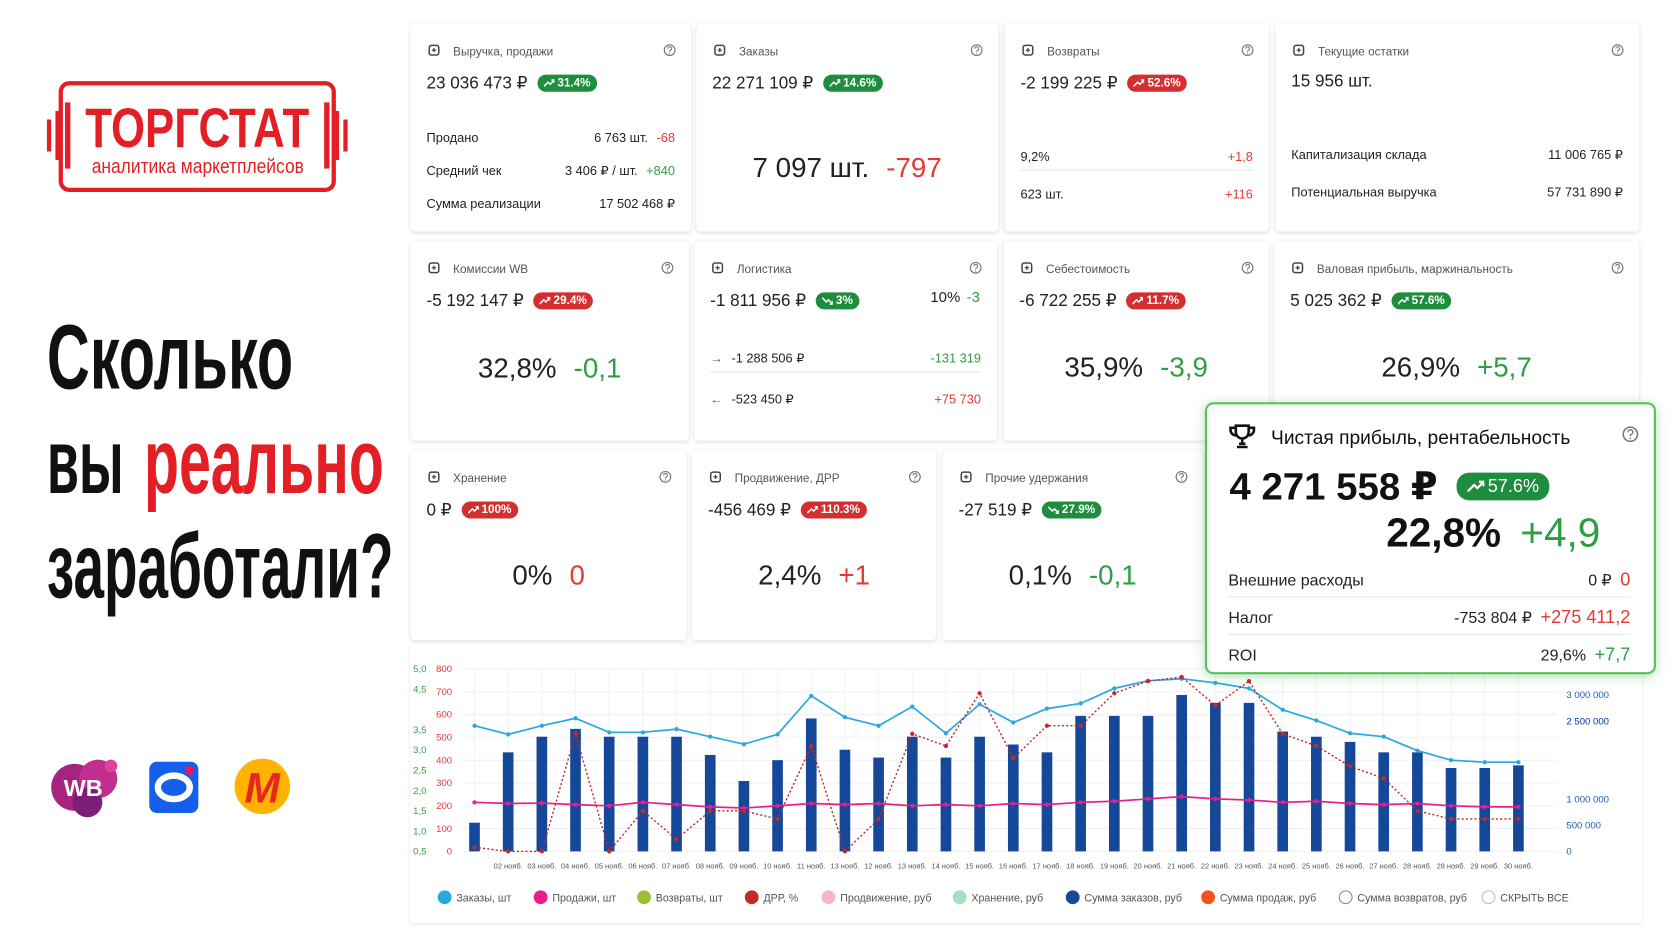  I want to click on card-title: Логистика, so click(764, 270).